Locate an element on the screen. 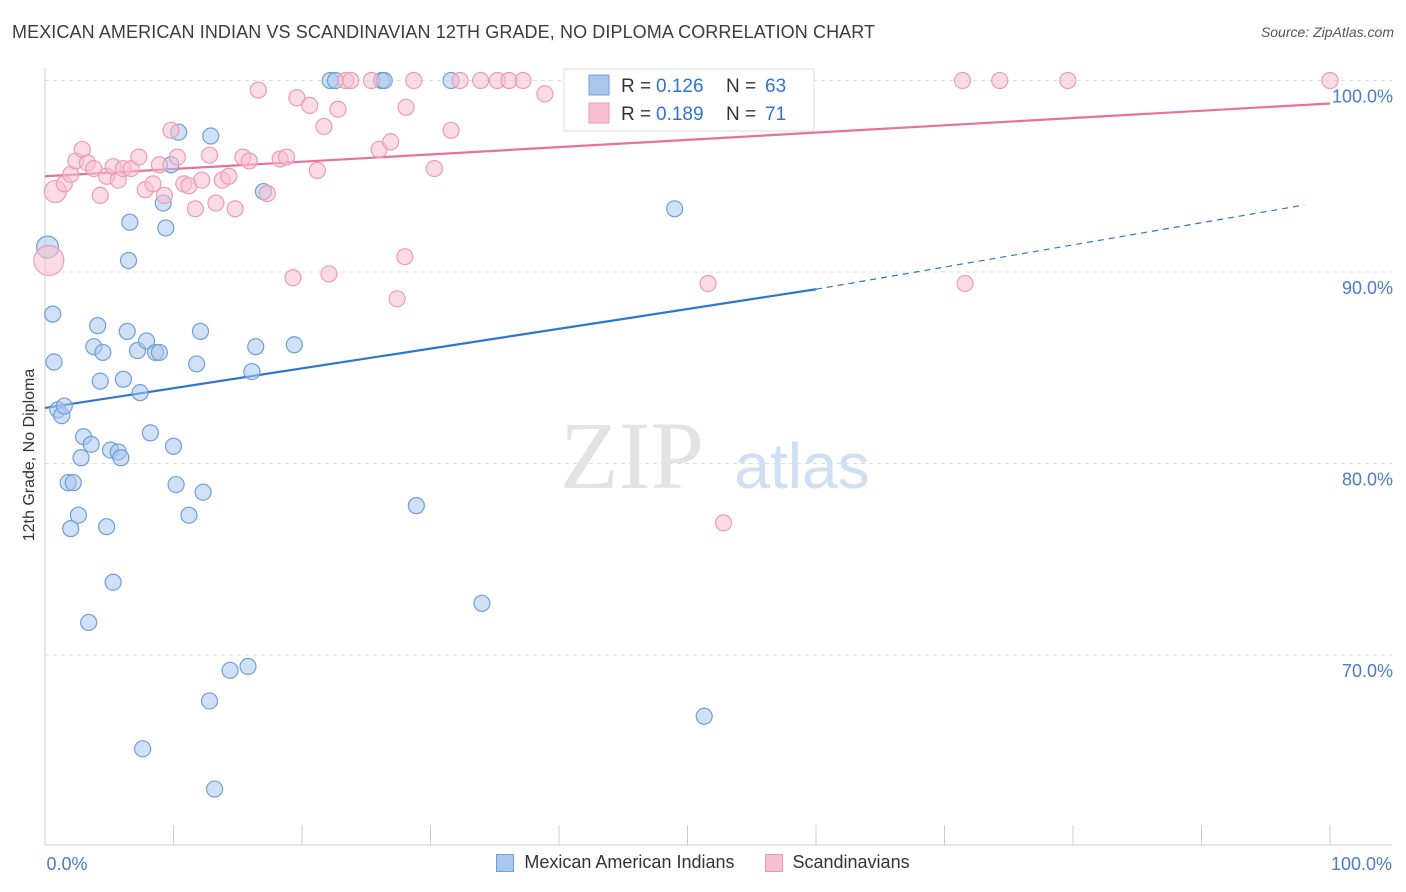 This screenshot has height=892, width=1406. stats-legend-swatch-blue is located at coordinates (599, 85).